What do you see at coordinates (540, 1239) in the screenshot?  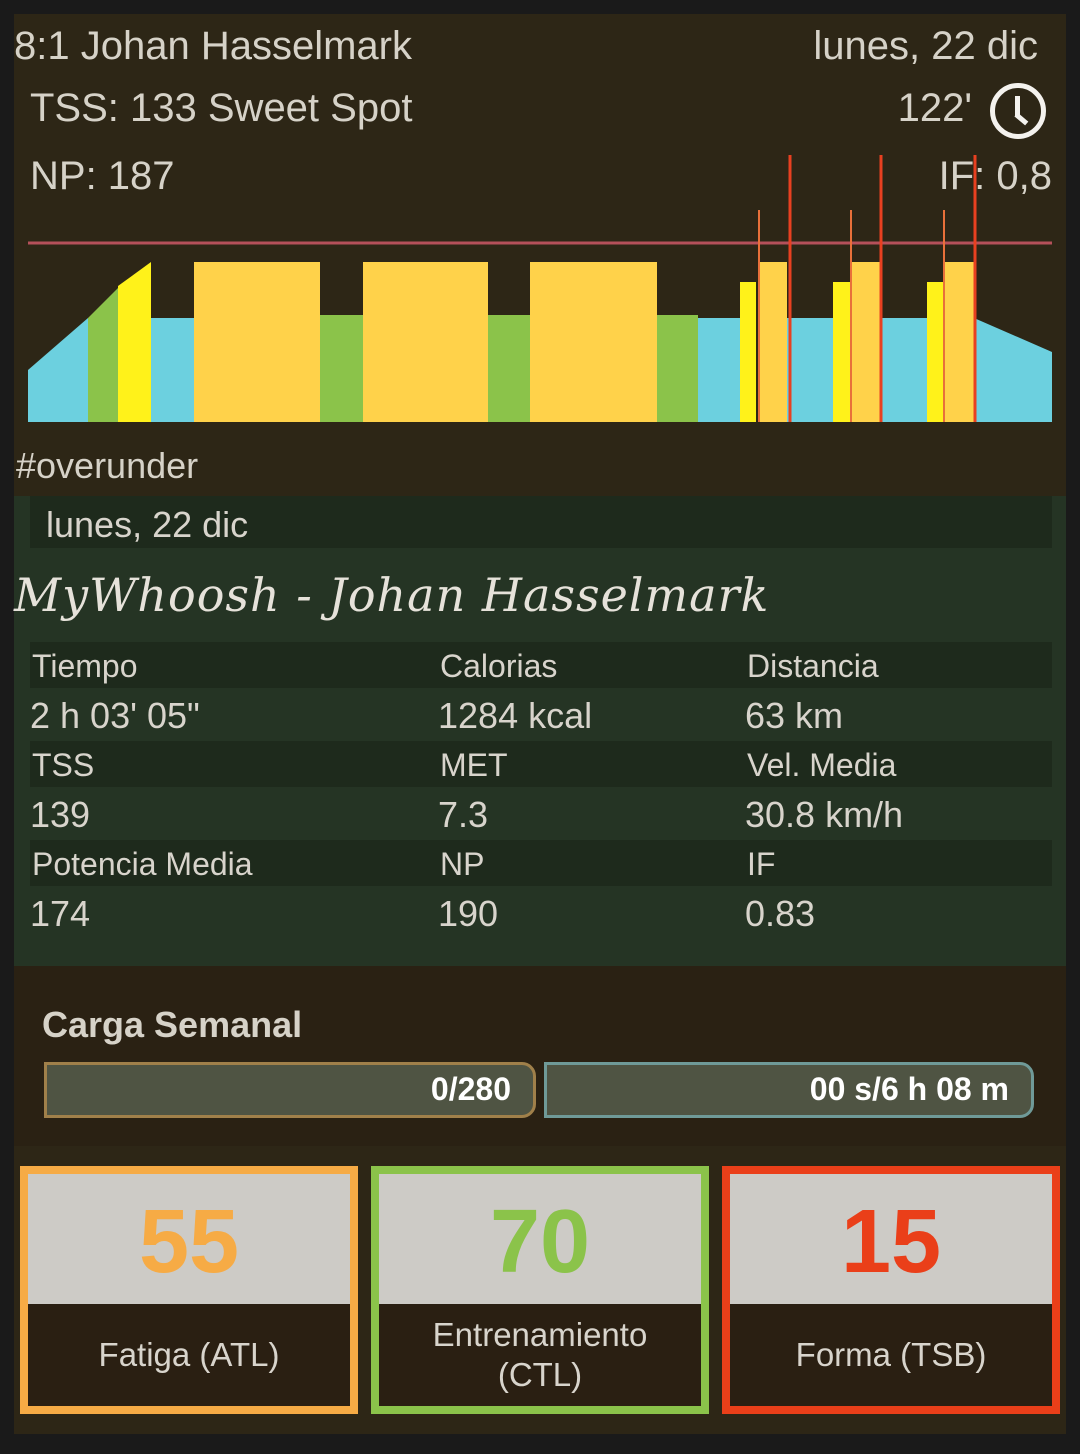 I see `metric-value: 70` at bounding box center [540, 1239].